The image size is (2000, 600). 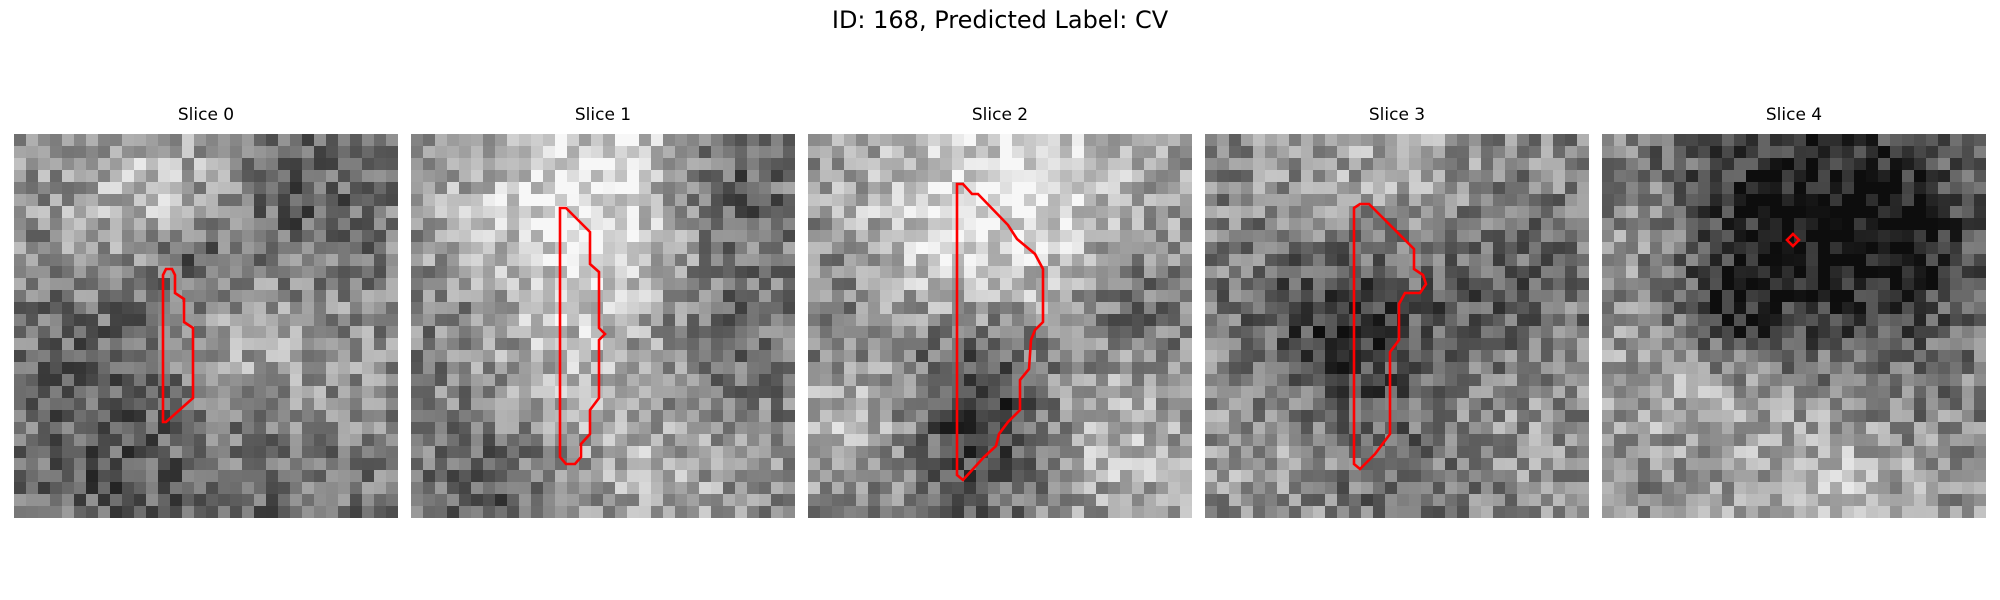 I want to click on figure-title: ID: 168, Predicted Label: CV, so click(x=1000, y=20).